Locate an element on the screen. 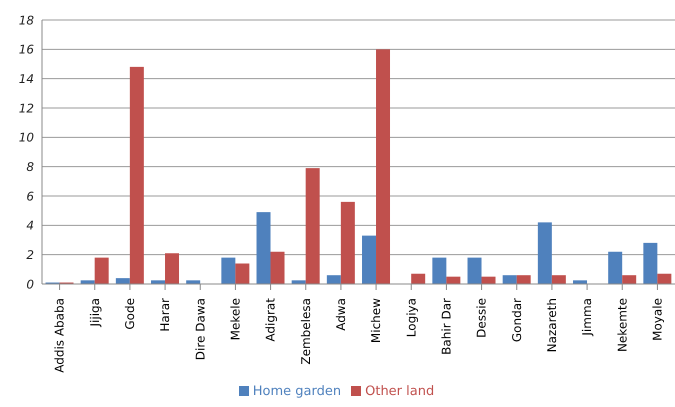 This screenshot has width=675, height=407. x-tick-label: Gode is located at coordinates (129, 314).